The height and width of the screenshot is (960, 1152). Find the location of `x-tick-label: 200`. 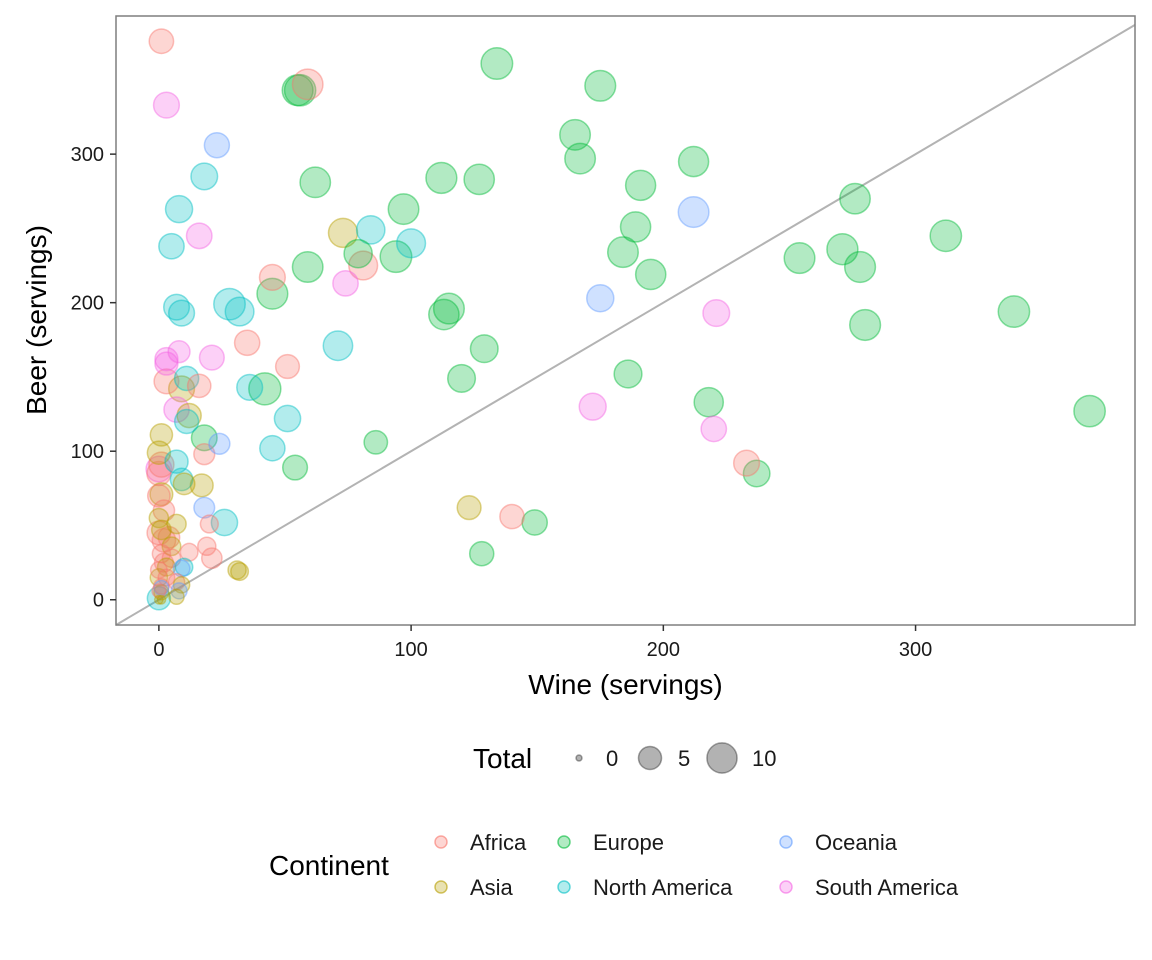

x-tick-label: 200 is located at coordinates (663, 650).